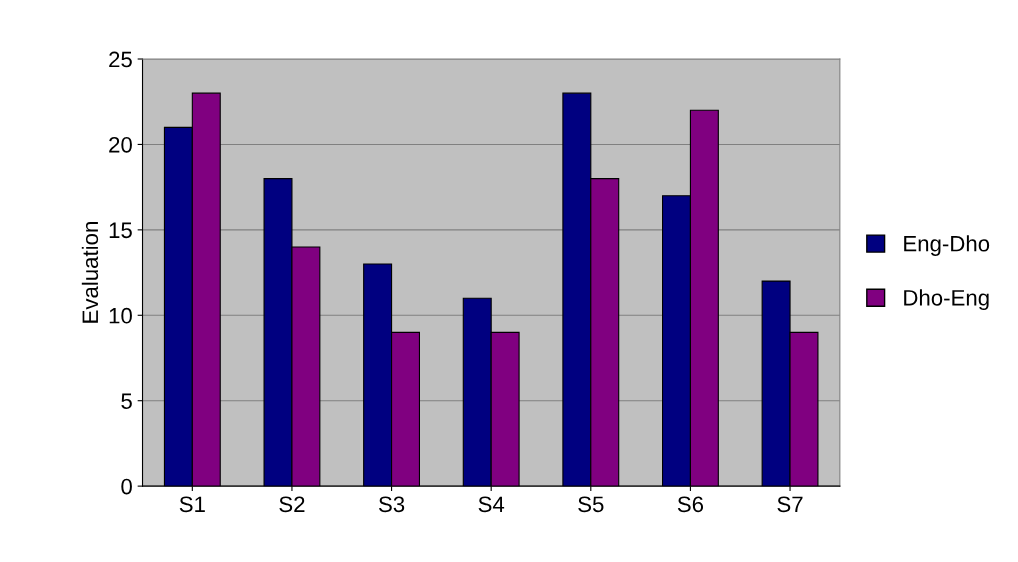 Image resolution: width=1018 pixels, height=562 pixels. Describe the element at coordinates (690, 504) in the screenshot. I see `x-tick-label: S6` at that location.